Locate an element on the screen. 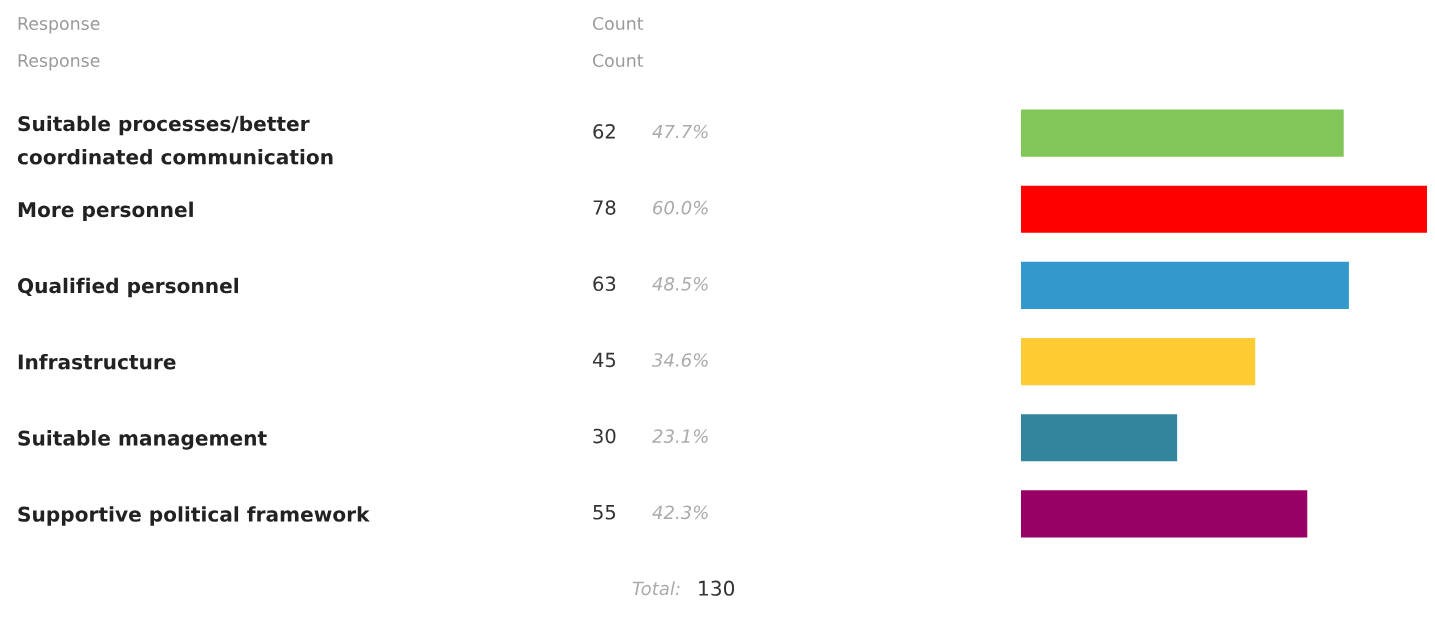 The width and height of the screenshot is (1435, 623). y-tick-label: More personnel is located at coordinates (105, 211).